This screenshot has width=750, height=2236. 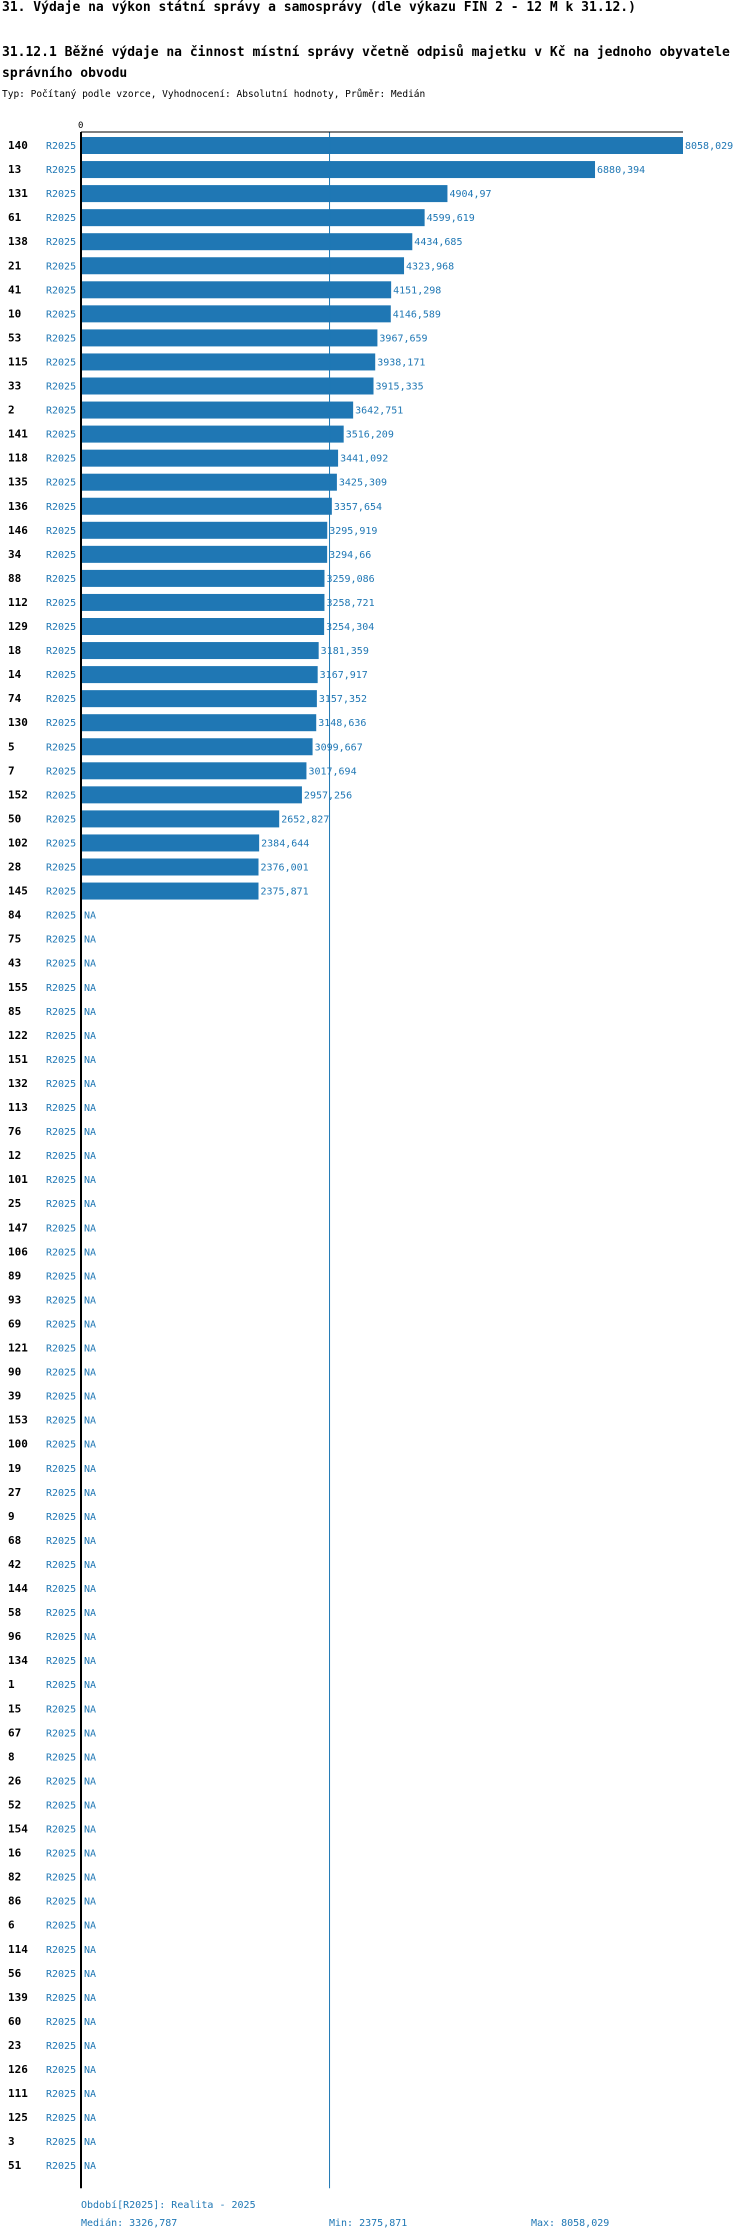 What do you see at coordinates (15, 915) in the screenshot?
I see `row-label: 84` at bounding box center [15, 915].